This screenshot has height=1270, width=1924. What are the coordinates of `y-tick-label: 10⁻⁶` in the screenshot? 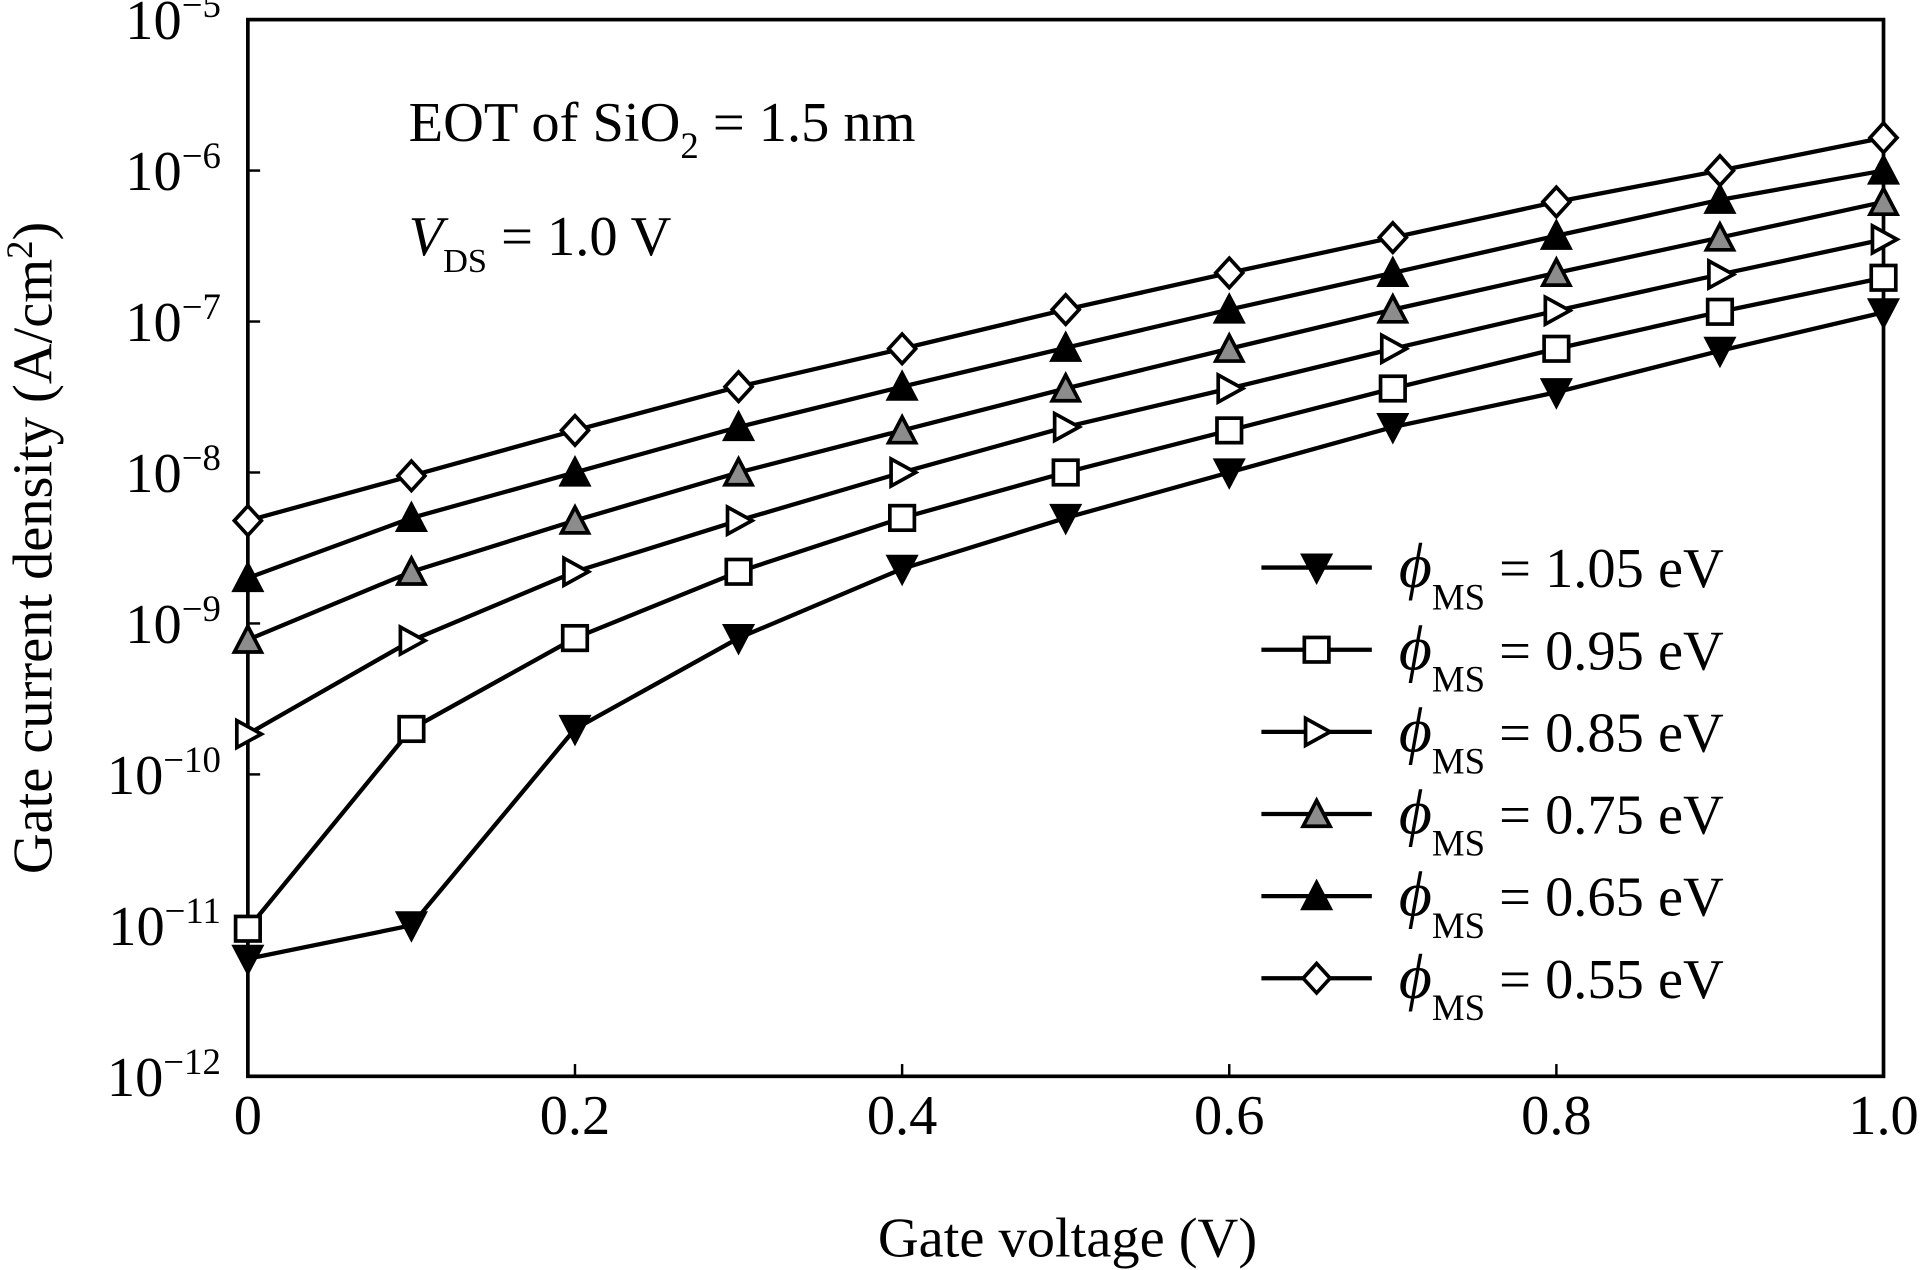 It's located at (173, 169).